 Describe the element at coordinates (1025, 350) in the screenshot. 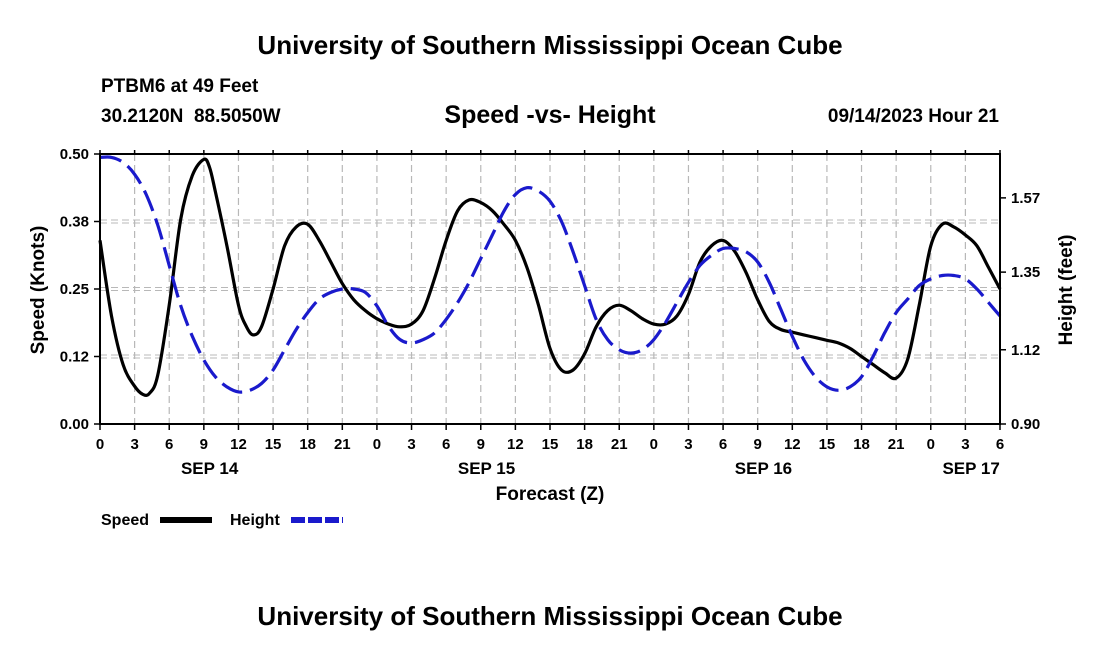

I see `y2-tick-label: 1.12` at that location.